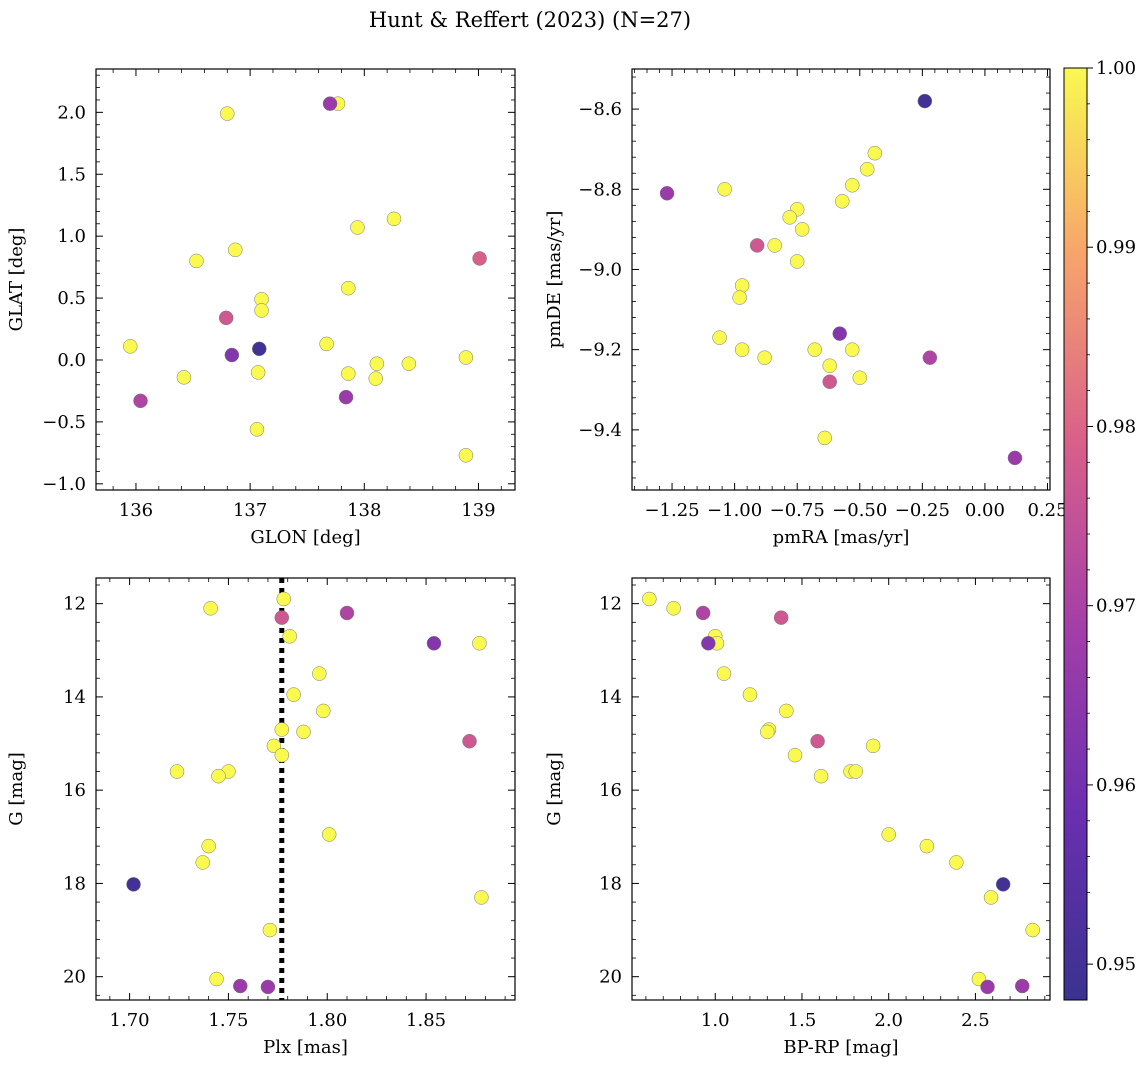 Image resolution: width=1148 pixels, height=1068 pixels. What do you see at coordinates (71, 360) in the screenshot?
I see `y-tick-label: 0.0` at bounding box center [71, 360].